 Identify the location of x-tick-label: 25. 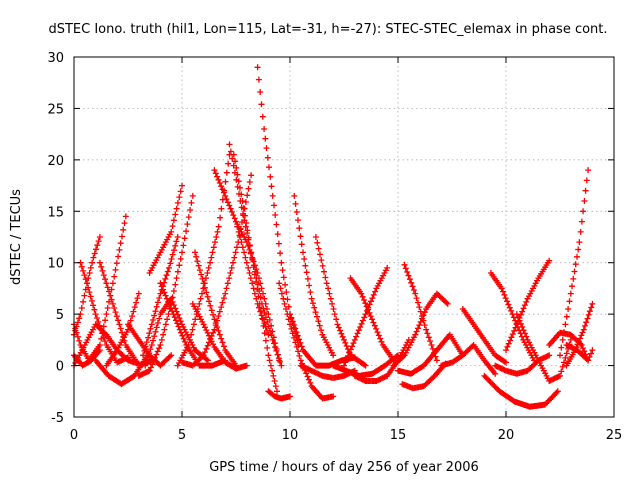
(614, 435).